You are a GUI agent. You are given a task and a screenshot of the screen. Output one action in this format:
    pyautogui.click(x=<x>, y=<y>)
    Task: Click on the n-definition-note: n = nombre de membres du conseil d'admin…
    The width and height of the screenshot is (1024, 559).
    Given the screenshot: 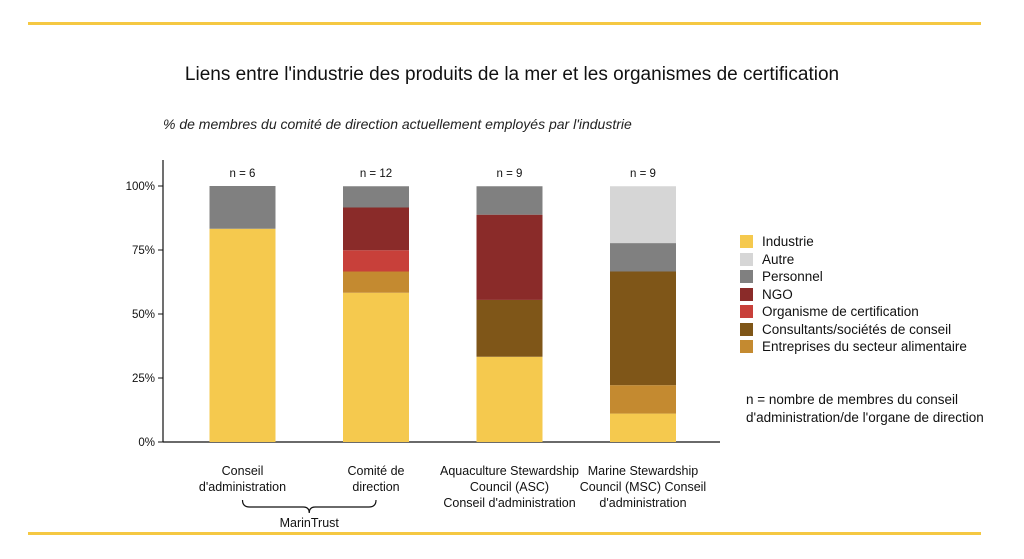 What is the action you would take?
    pyautogui.click(x=865, y=409)
    